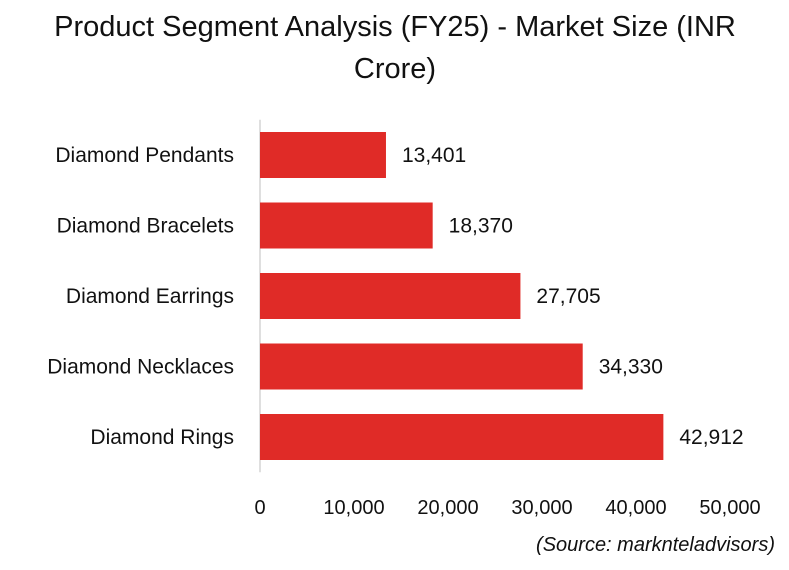  Describe the element at coordinates (434, 155) in the screenshot. I see `value-label: 13,401` at that location.